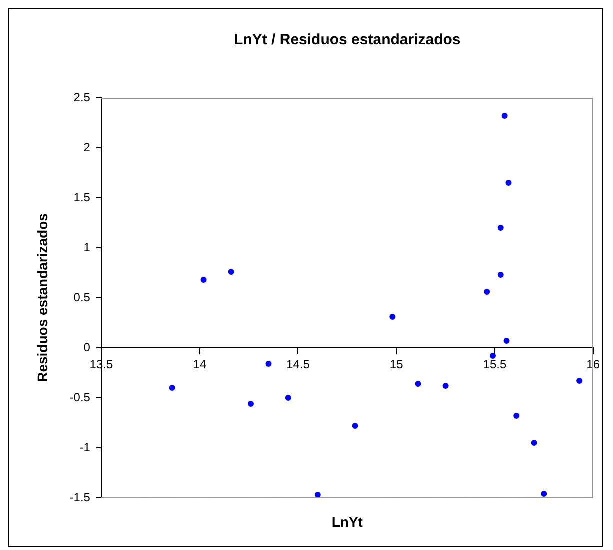 Image resolution: width=613 pixels, height=550 pixels. I want to click on y-tick-label: 1.5, so click(82, 197).